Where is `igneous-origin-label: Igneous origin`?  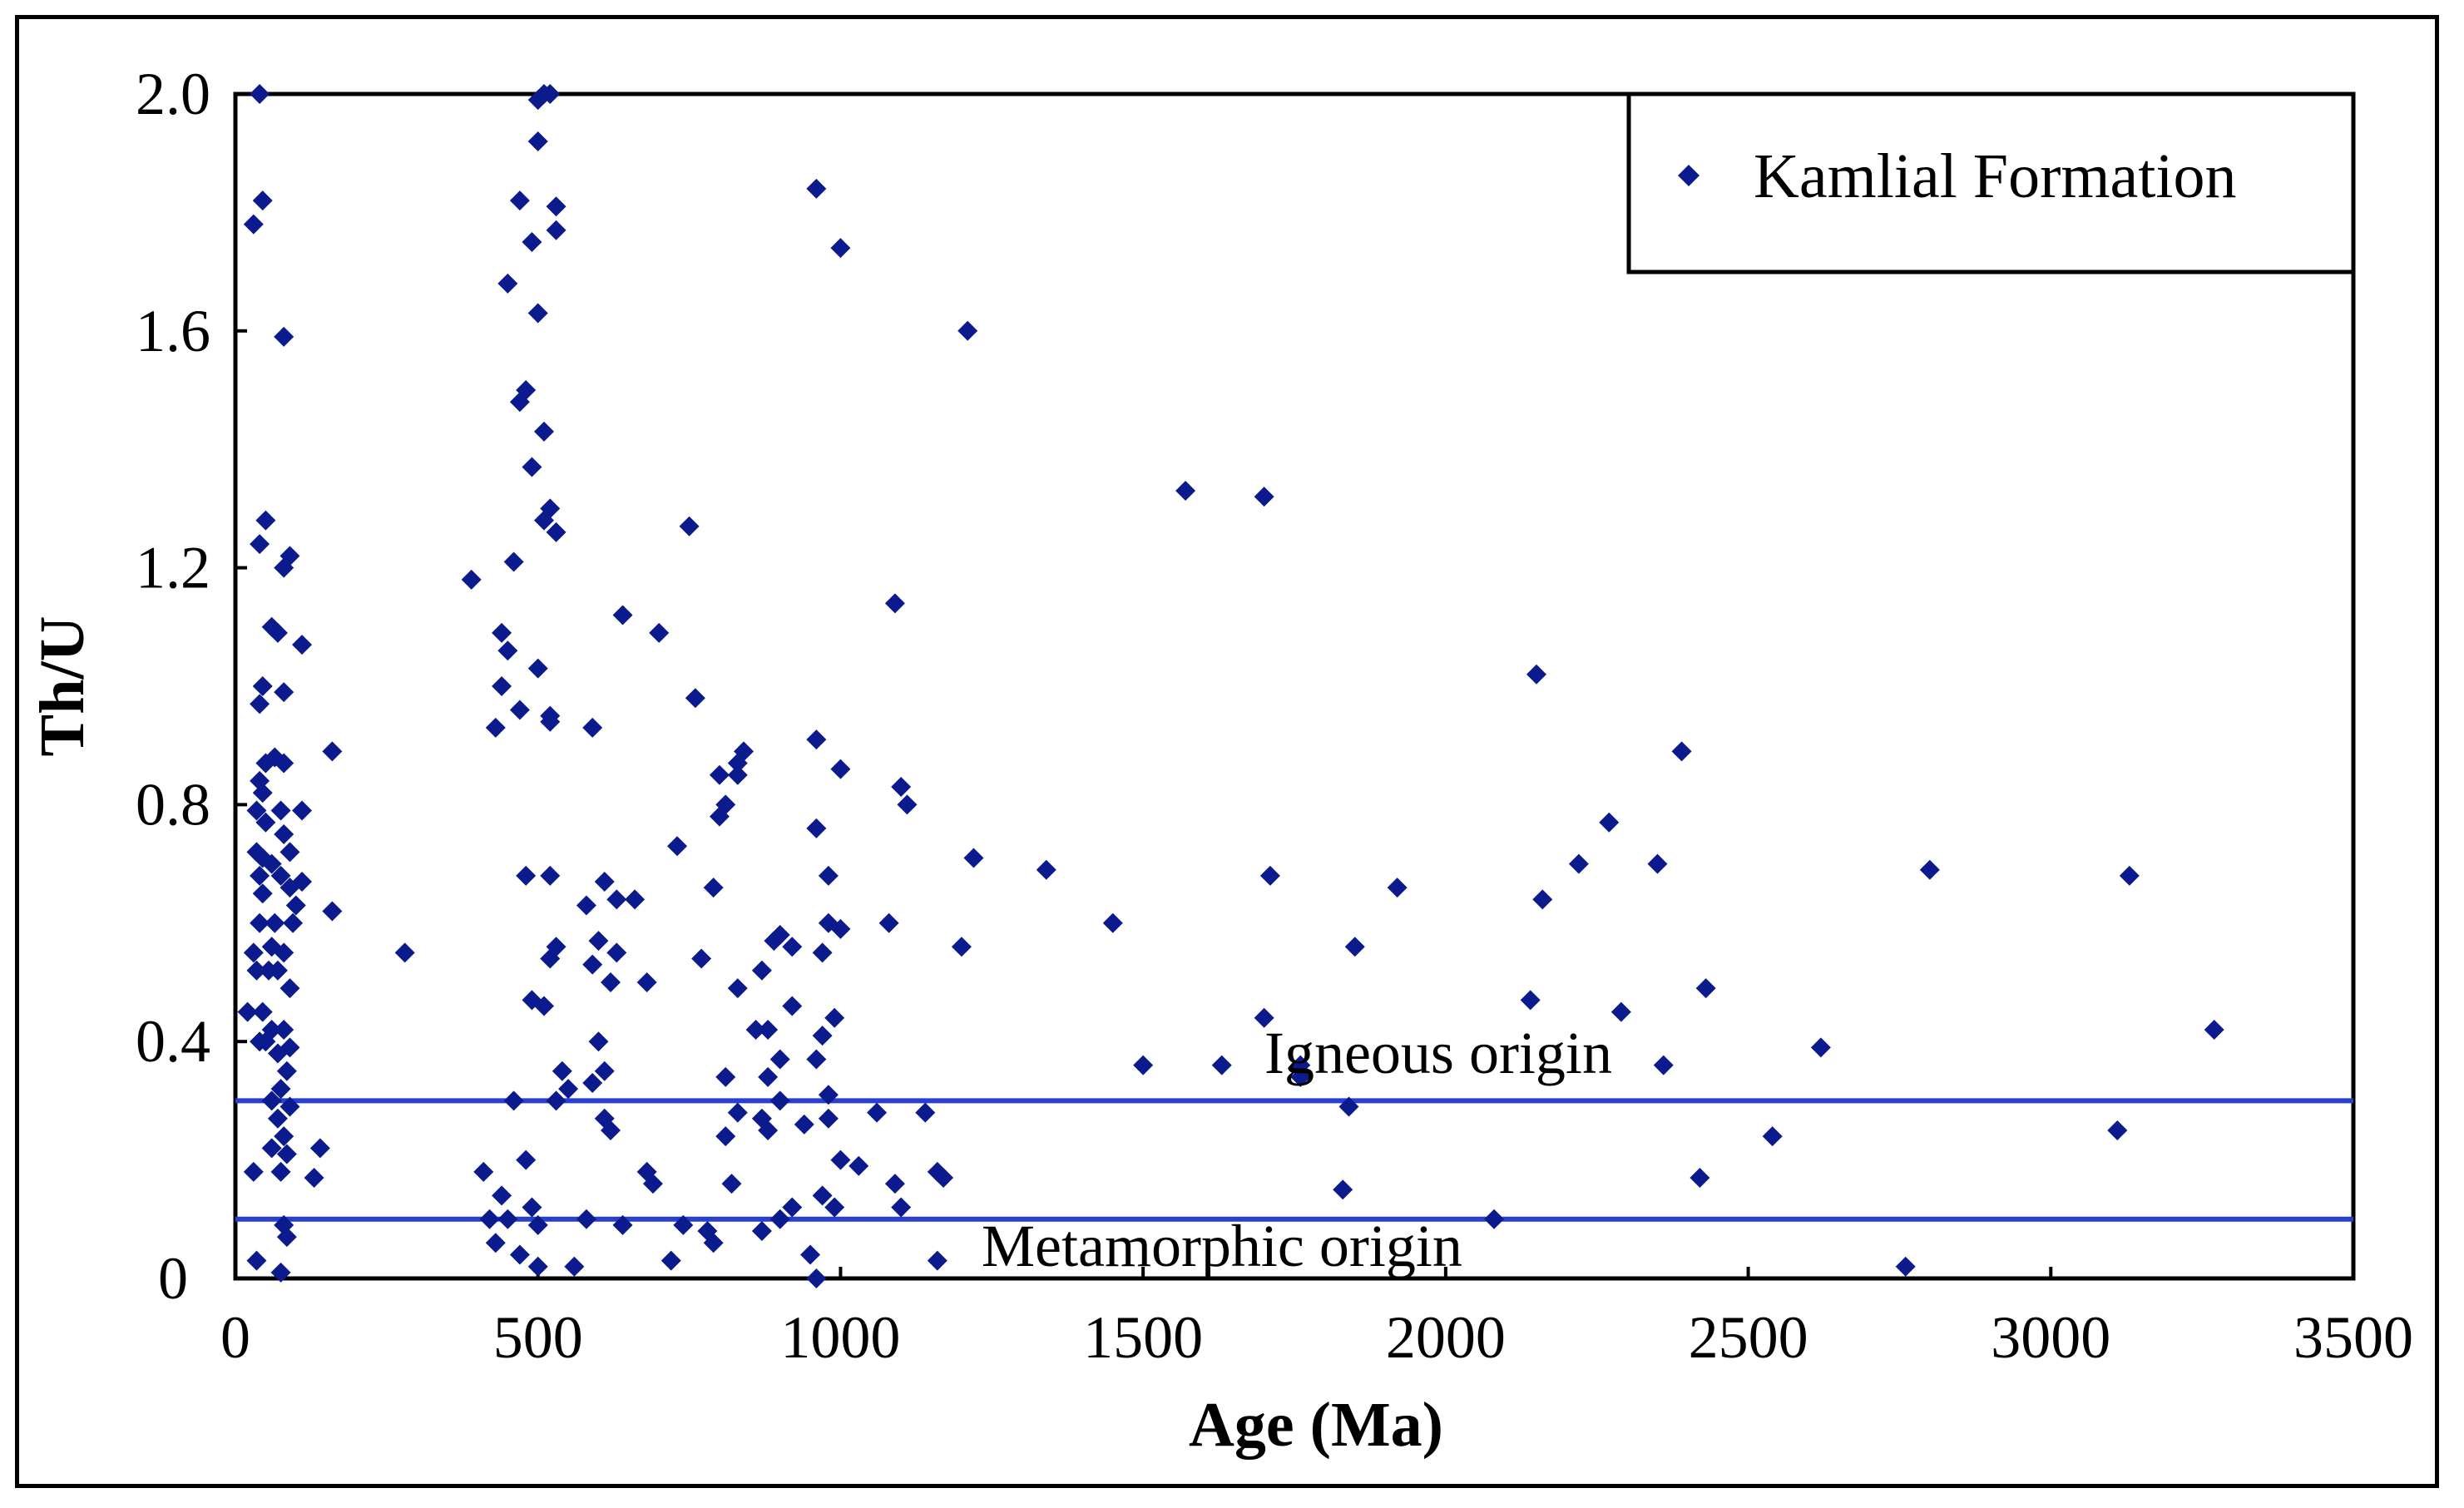
igneous-origin-label: Igneous origin is located at coordinates (1438, 1053).